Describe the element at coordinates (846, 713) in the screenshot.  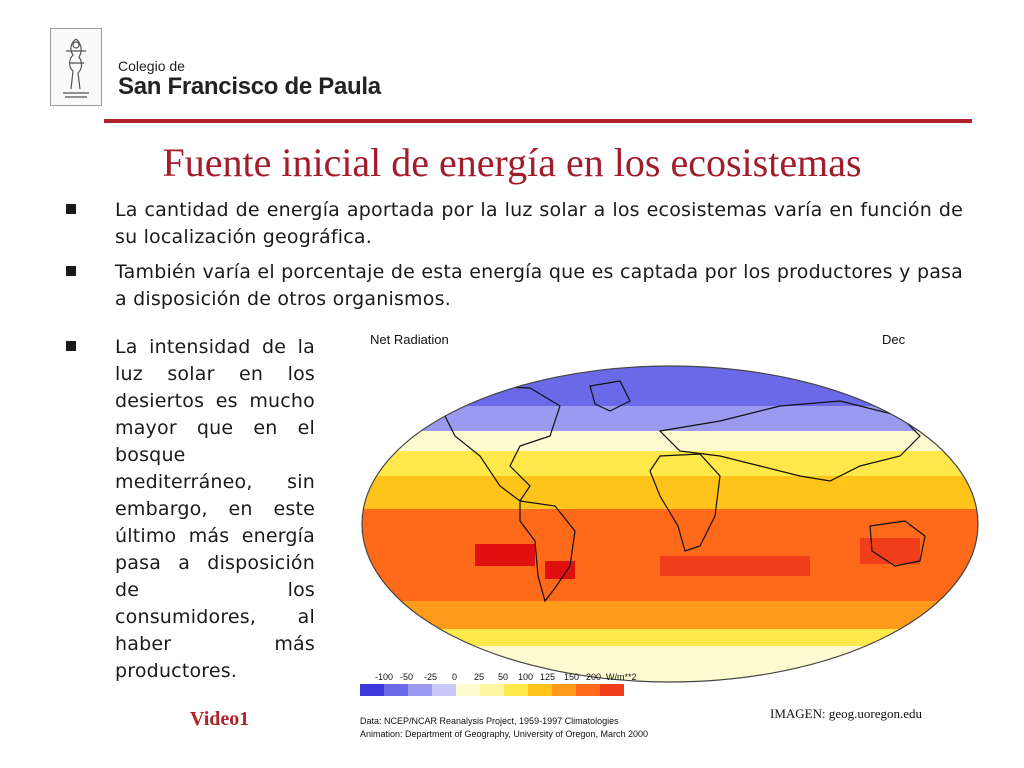
I see `image-credit: IMAGEN: geog.uoregon.edu` at that location.